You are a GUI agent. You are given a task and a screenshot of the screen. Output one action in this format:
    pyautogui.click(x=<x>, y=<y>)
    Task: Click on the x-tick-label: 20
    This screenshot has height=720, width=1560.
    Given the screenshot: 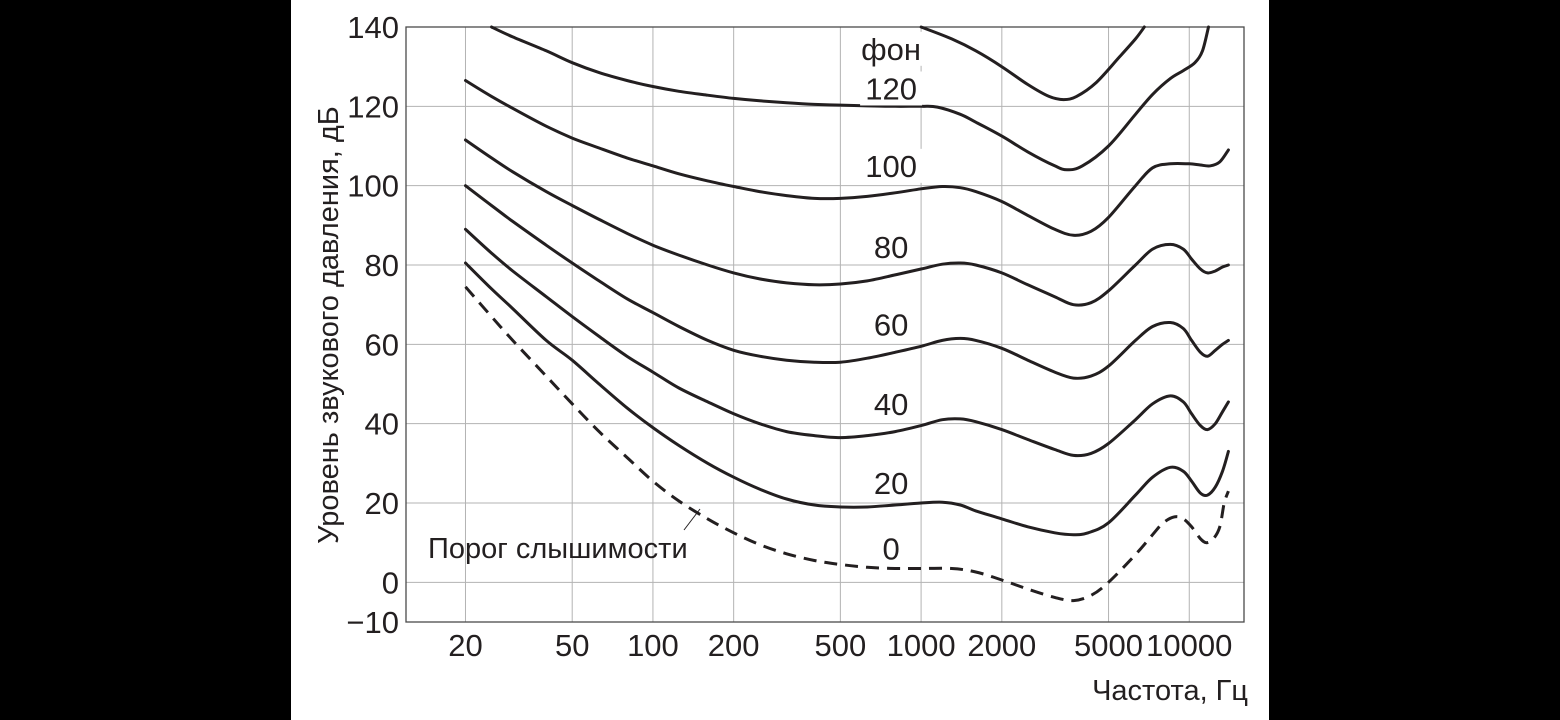 What is the action you would take?
    pyautogui.click(x=465, y=645)
    